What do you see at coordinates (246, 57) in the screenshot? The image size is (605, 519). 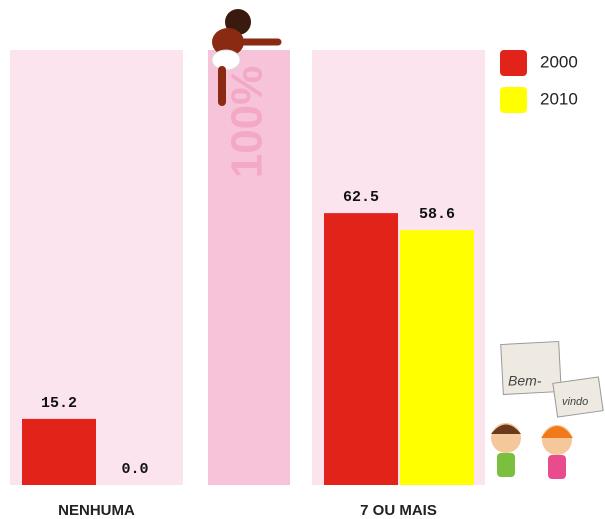 I see `baby-illustration` at bounding box center [246, 57].